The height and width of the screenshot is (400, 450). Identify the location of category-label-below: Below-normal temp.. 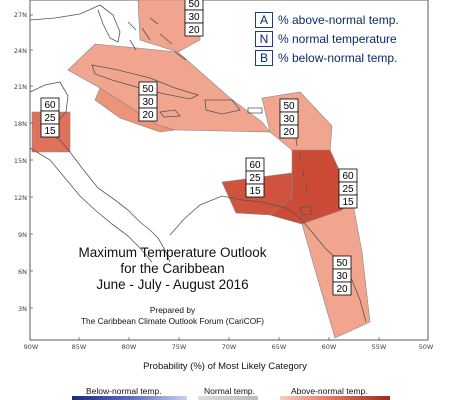
(124, 391).